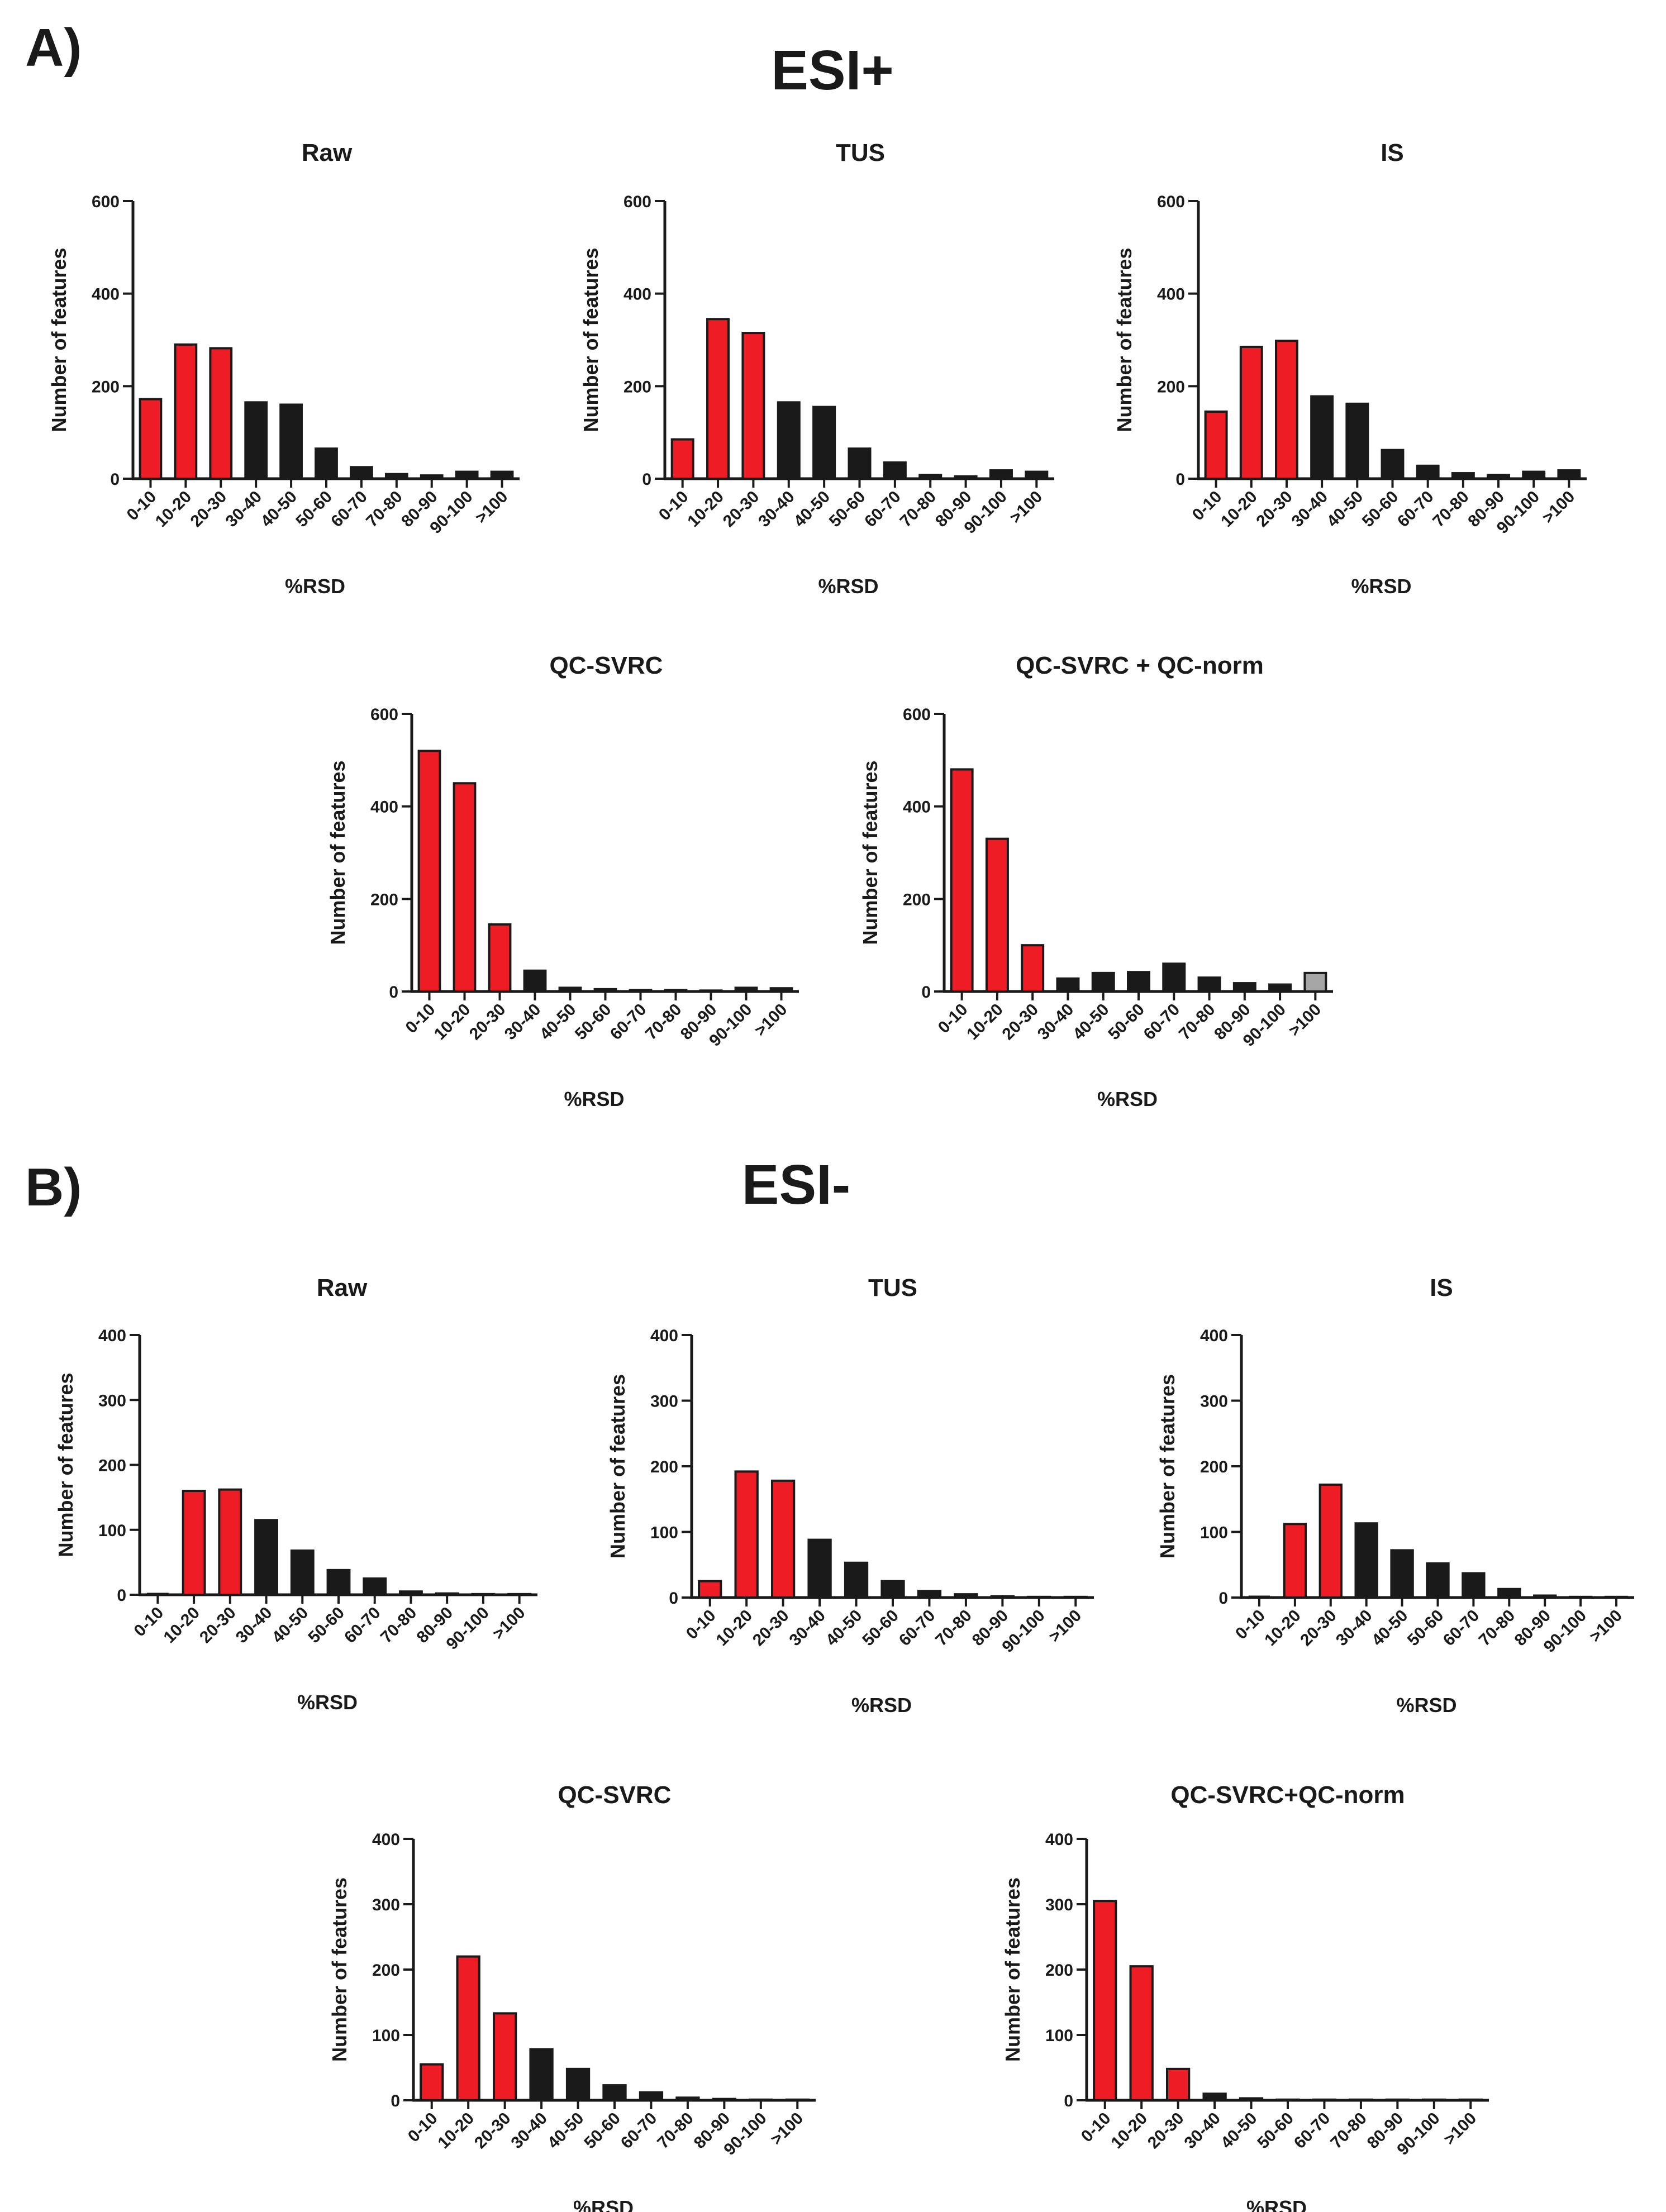 Image resolution: width=1666 pixels, height=2212 pixels. Describe the element at coordinates (796, 1184) in the screenshot. I see `panel-b-title: ESI-` at that location.